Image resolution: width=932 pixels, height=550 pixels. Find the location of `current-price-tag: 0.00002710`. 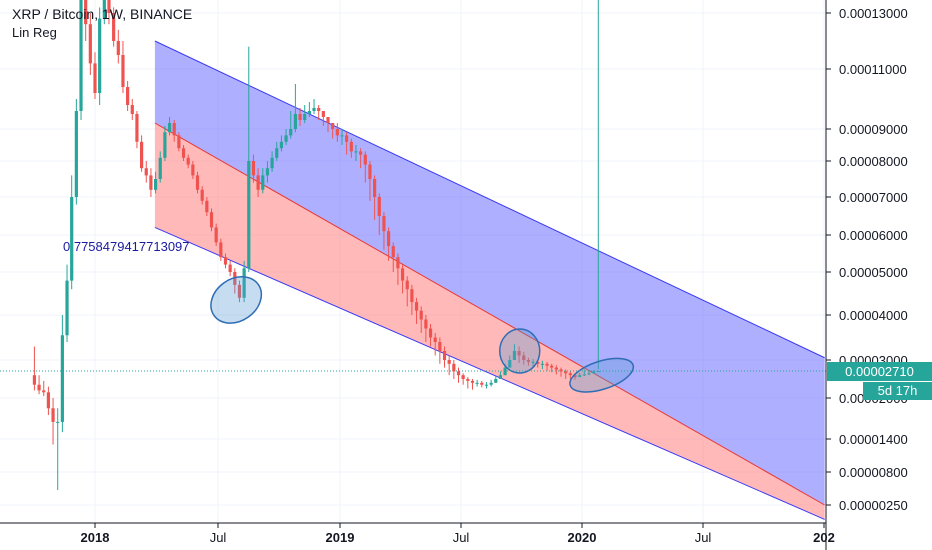

current-price-tag: 0.00002710 is located at coordinates (879, 372).